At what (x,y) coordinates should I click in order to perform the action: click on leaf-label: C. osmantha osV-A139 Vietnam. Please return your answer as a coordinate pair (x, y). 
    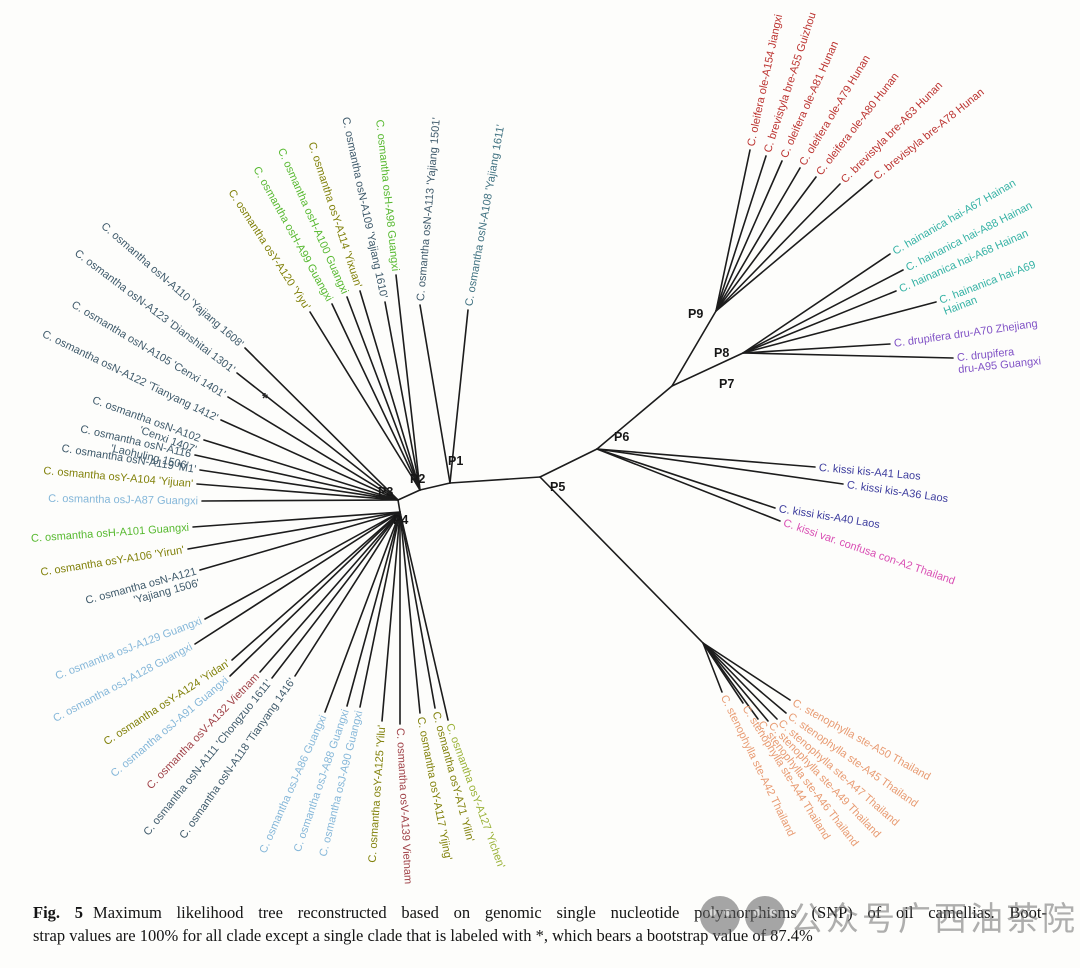
    Looking at the image, I should click on (404, 806).